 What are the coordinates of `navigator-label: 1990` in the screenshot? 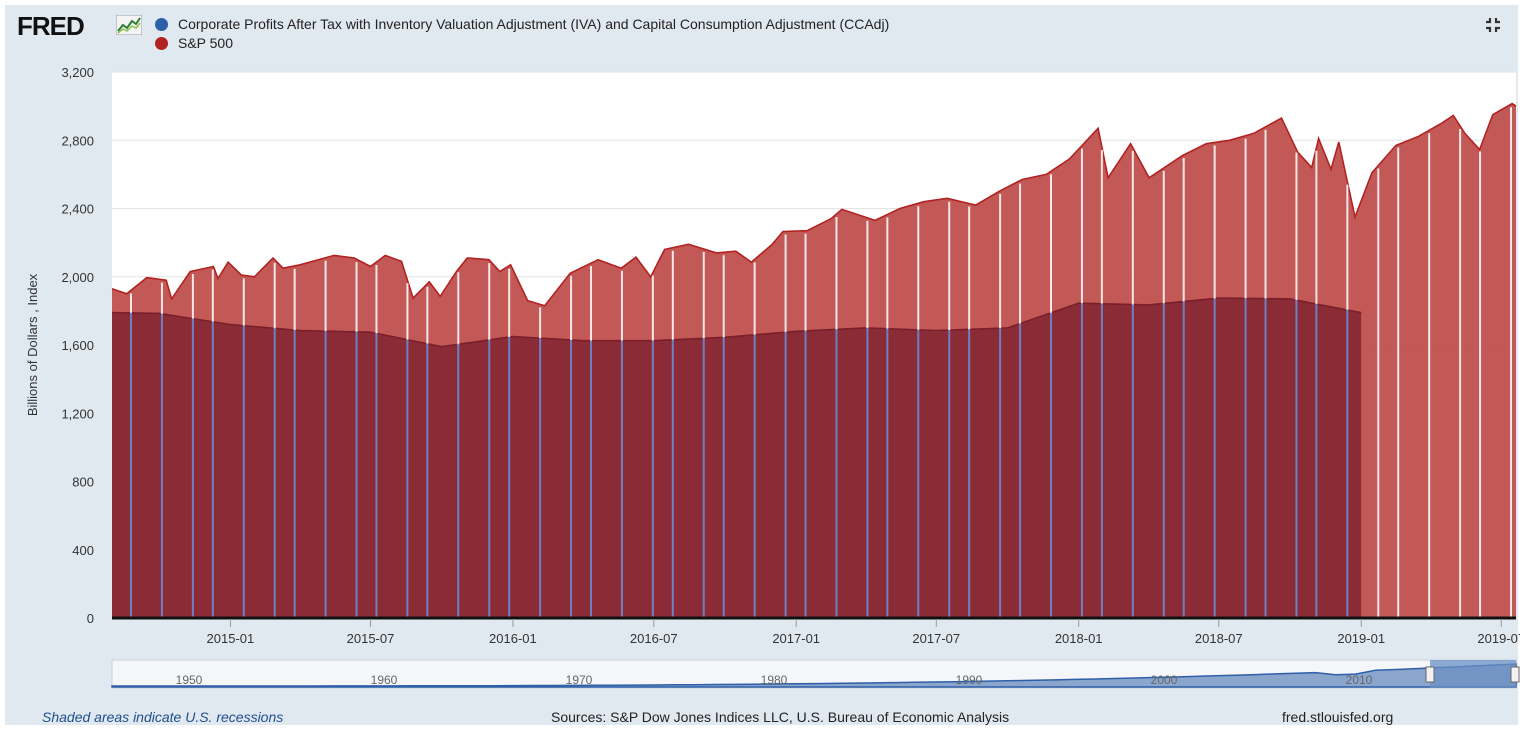 It's located at (969, 680).